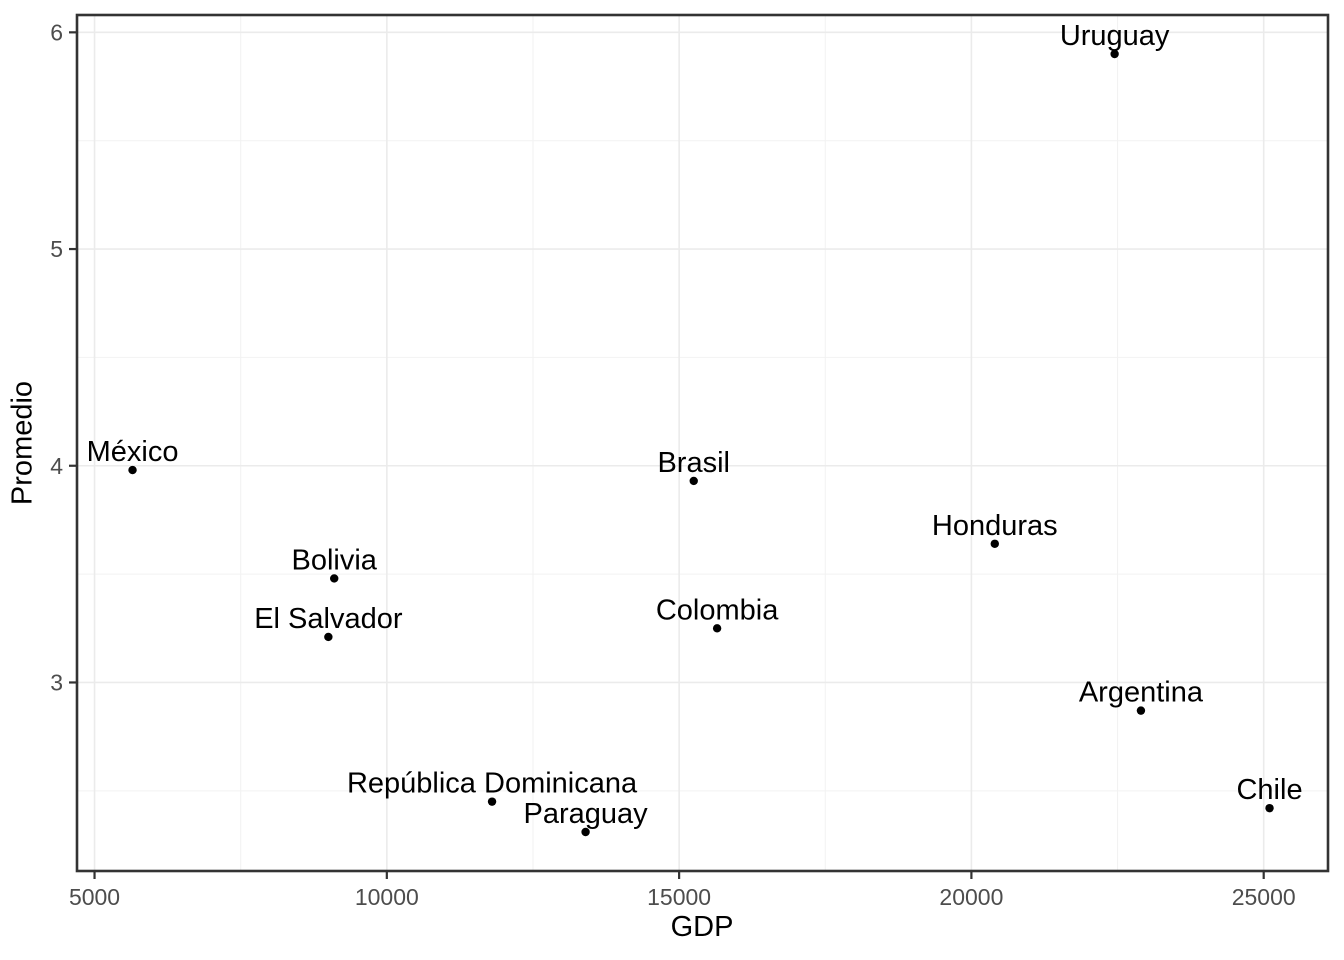 This screenshot has height=960, width=1344. What do you see at coordinates (1141, 693) in the screenshot?
I see `data-point-label: Argentina` at bounding box center [1141, 693].